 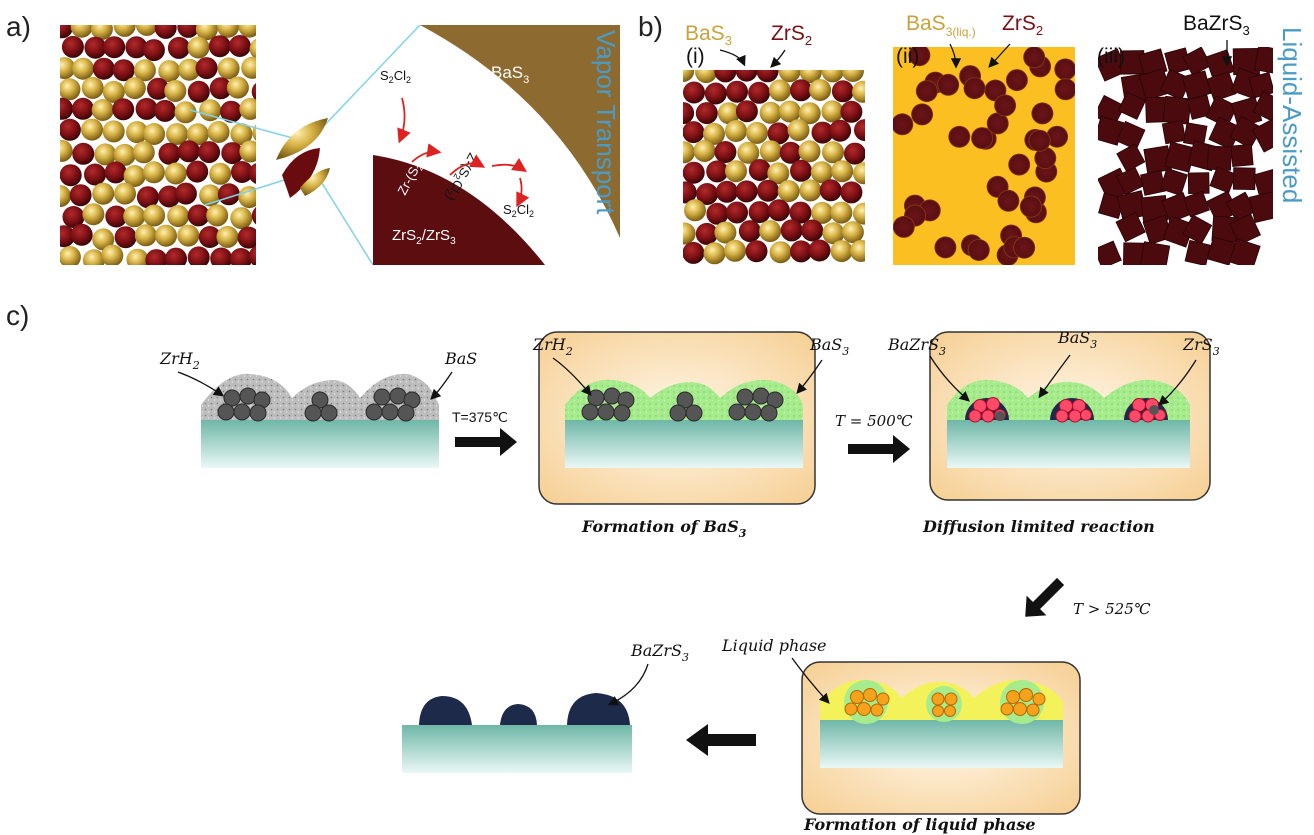 I want to click on panel-c-label: c), so click(x=17, y=315).